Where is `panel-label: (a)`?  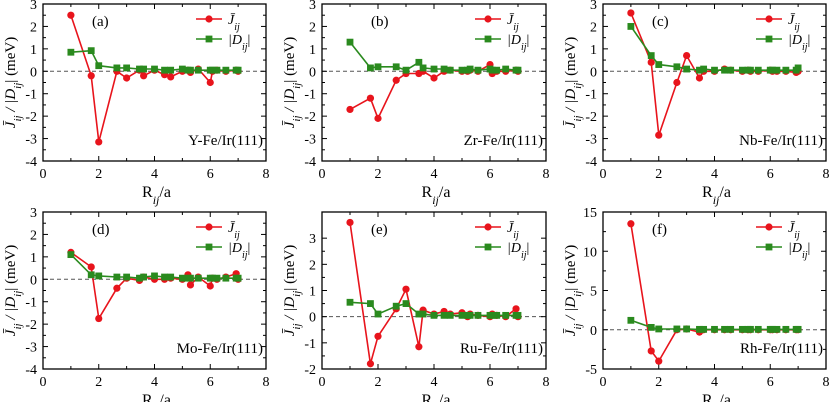
panel-label: (a) is located at coordinates (100, 22).